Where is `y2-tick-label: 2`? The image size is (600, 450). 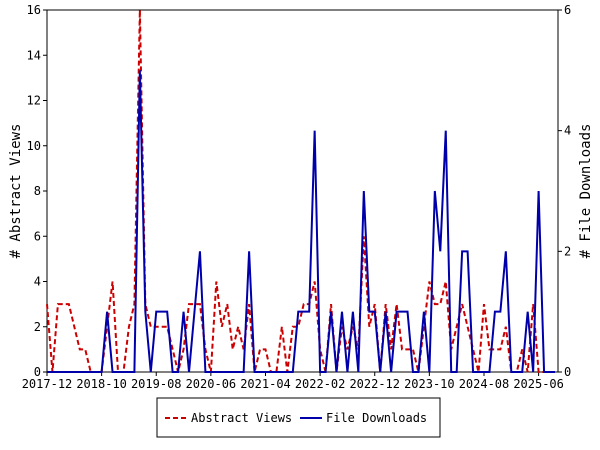 y2-tick-label: 2 is located at coordinates (567, 251).